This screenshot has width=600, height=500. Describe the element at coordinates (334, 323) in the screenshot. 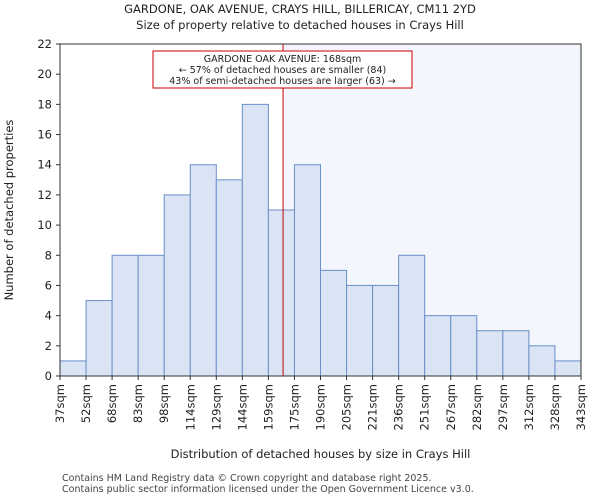

I see `bar-190sqm` at that location.